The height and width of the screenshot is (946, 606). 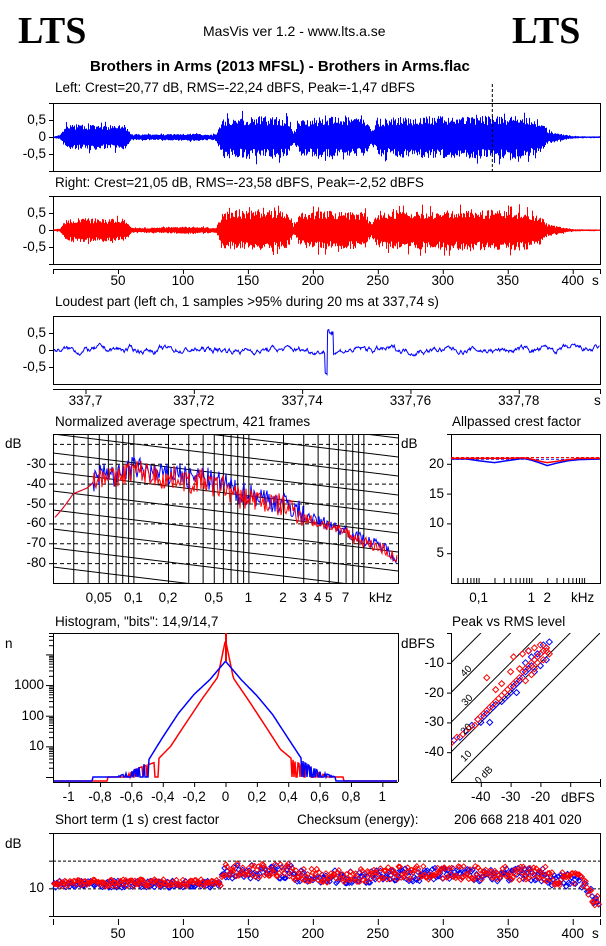 What do you see at coordinates (303, 597) in the screenshot?
I see `spectrum-xtick-label: 3` at bounding box center [303, 597].